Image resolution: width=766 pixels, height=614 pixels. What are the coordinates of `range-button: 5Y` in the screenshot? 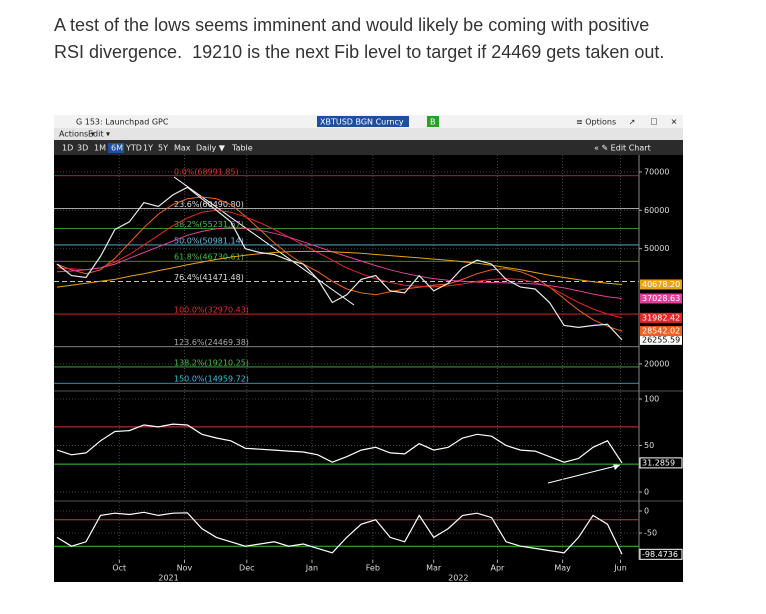 It's located at (163, 148).